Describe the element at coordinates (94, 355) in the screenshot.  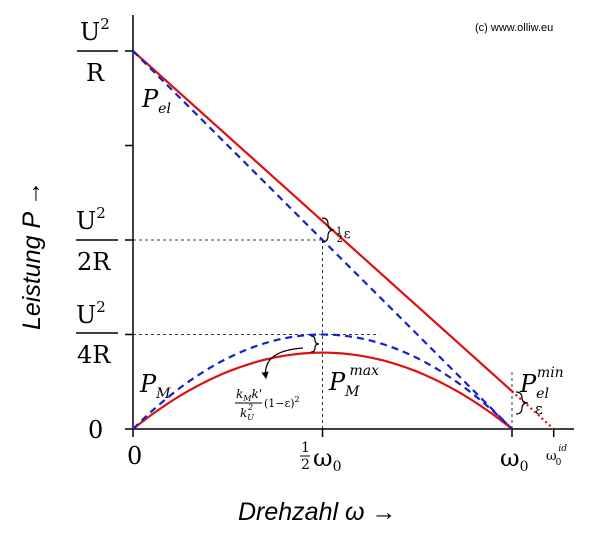
I see `svg-text: 4R` at that location.